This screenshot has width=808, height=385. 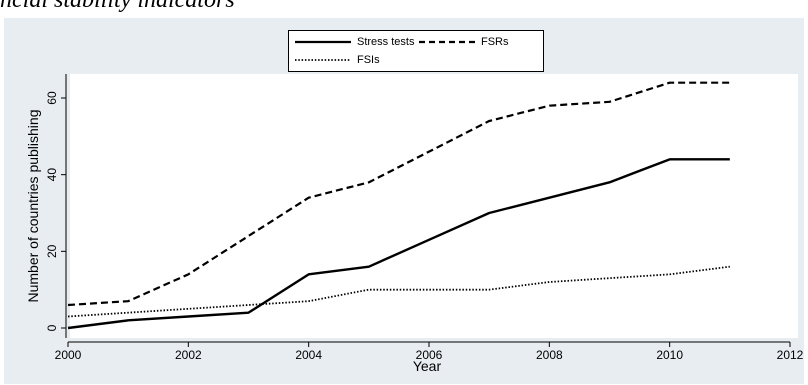 I want to click on legend-item-stress-tests: Stress tests, so click(x=354, y=42).